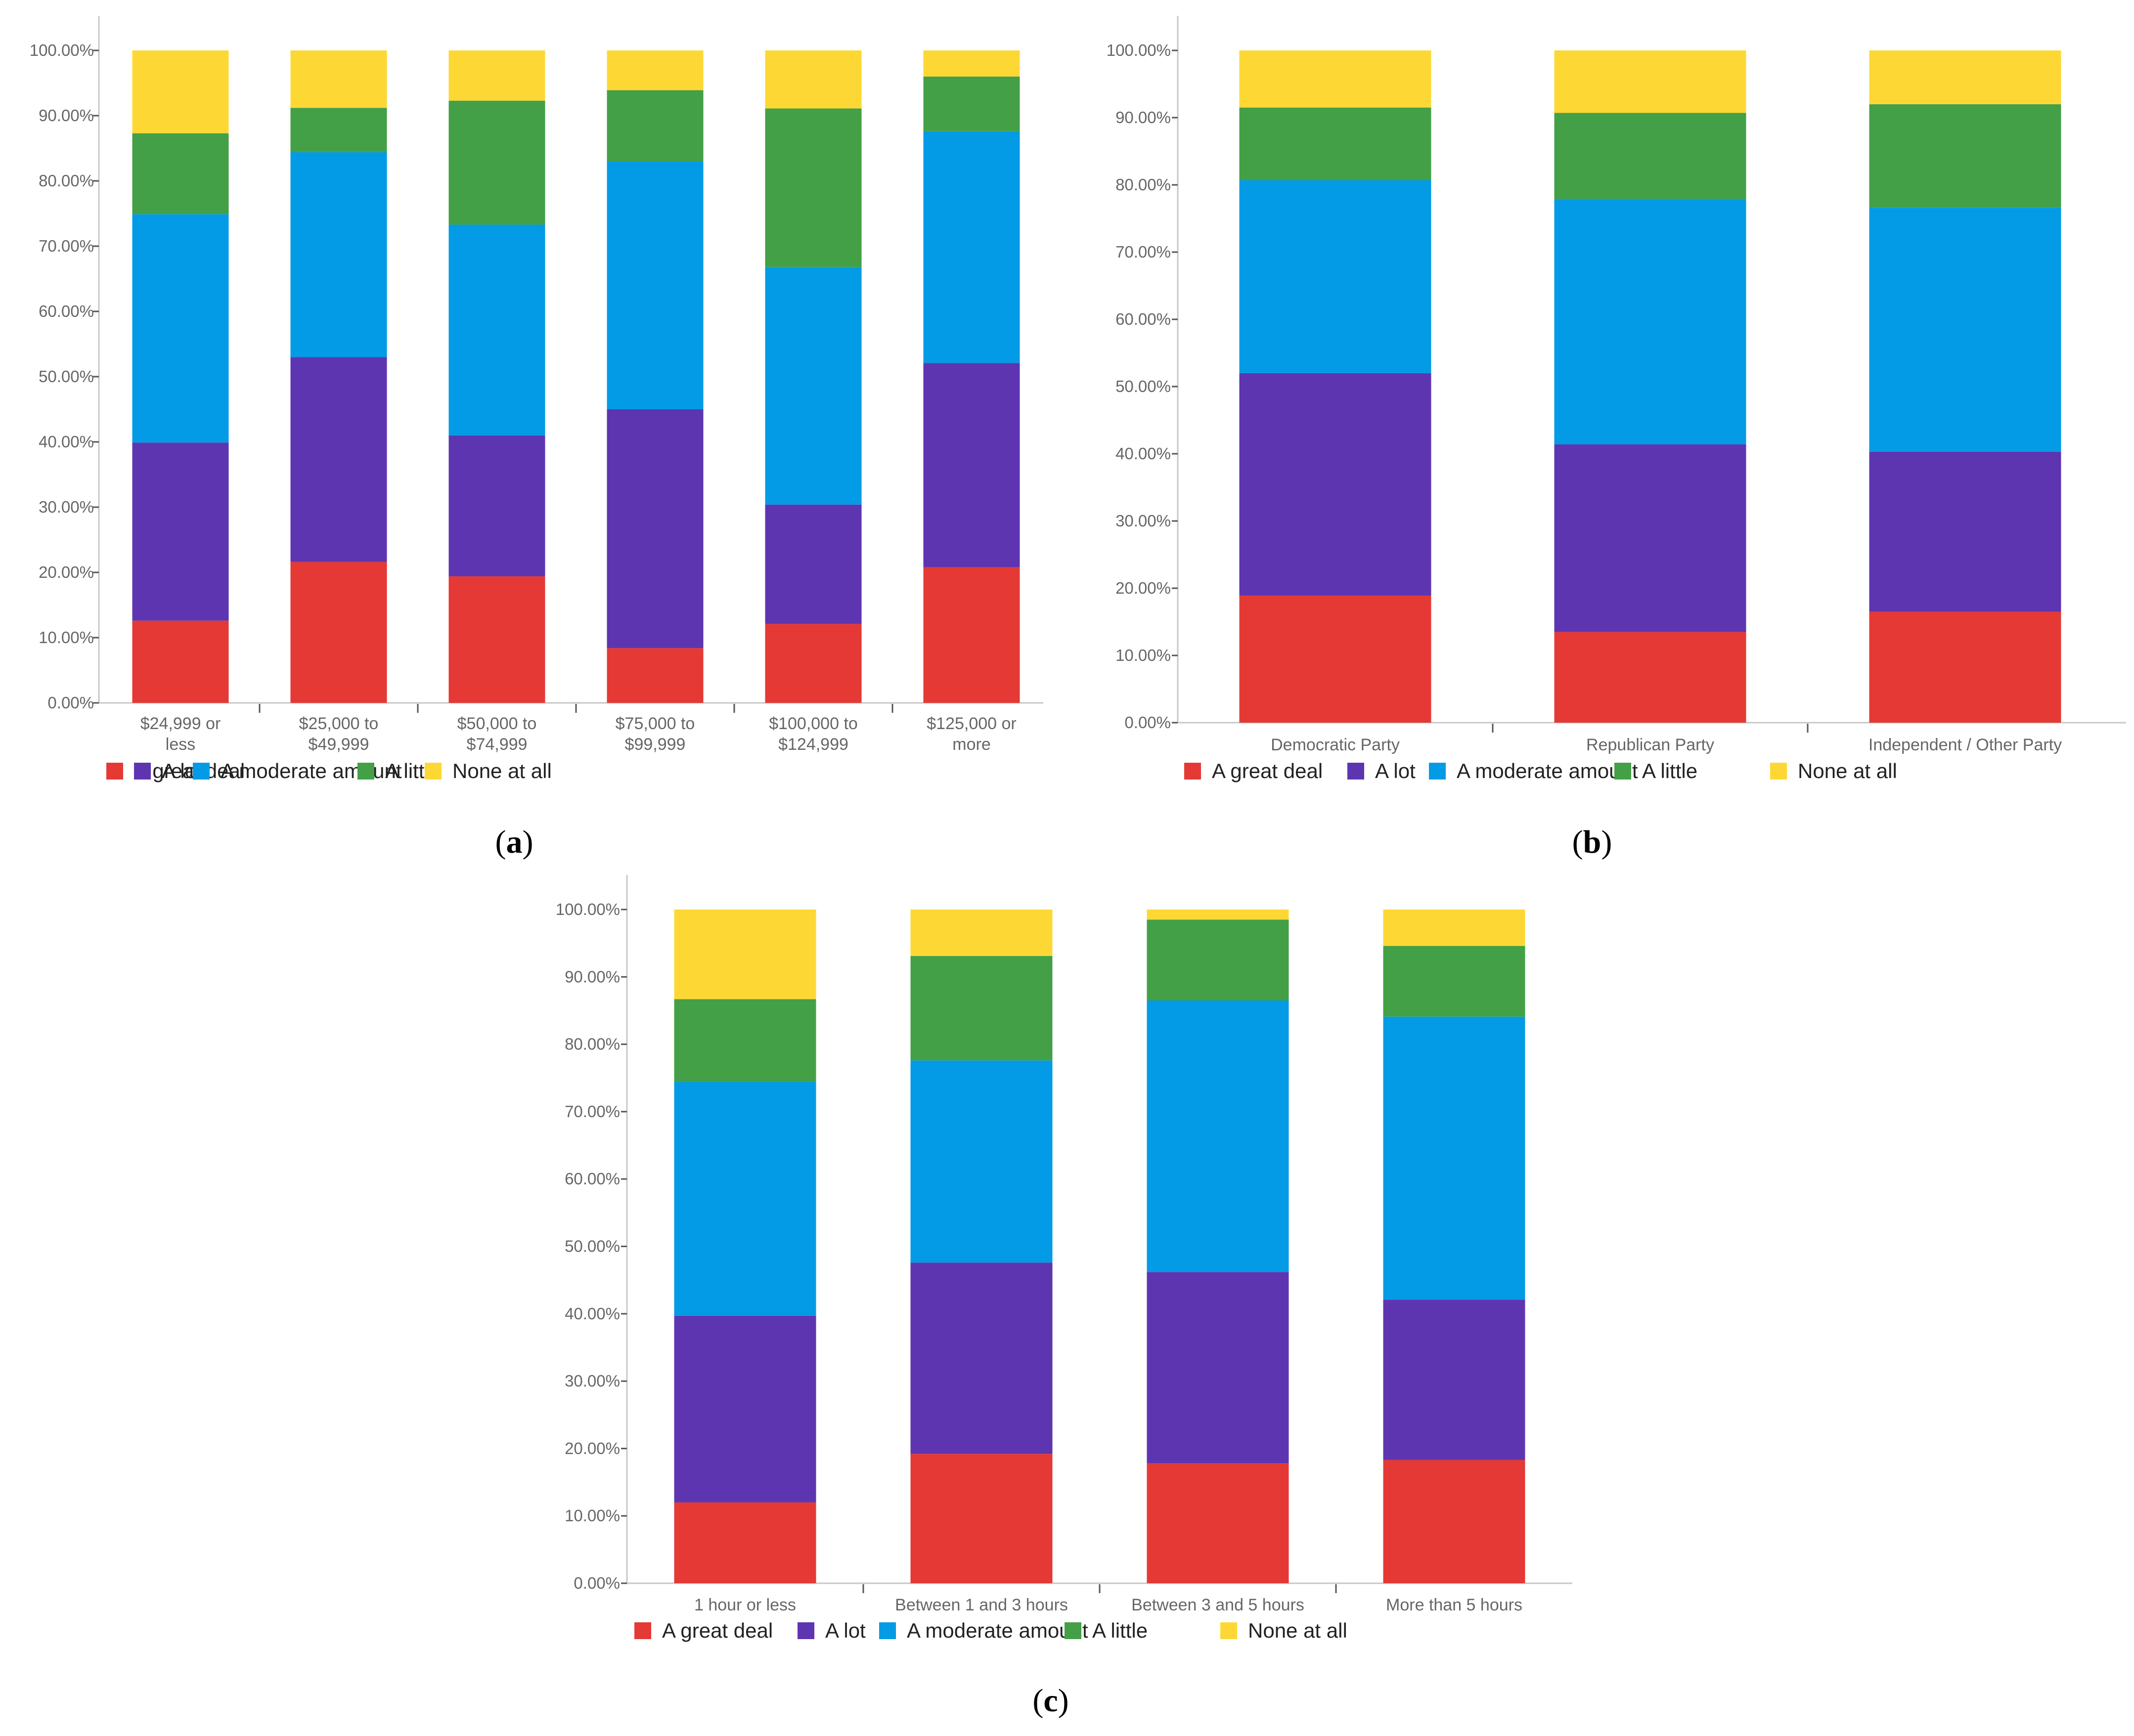 The image size is (2134, 1736). I want to click on panel-caption: (b), so click(1592, 842).